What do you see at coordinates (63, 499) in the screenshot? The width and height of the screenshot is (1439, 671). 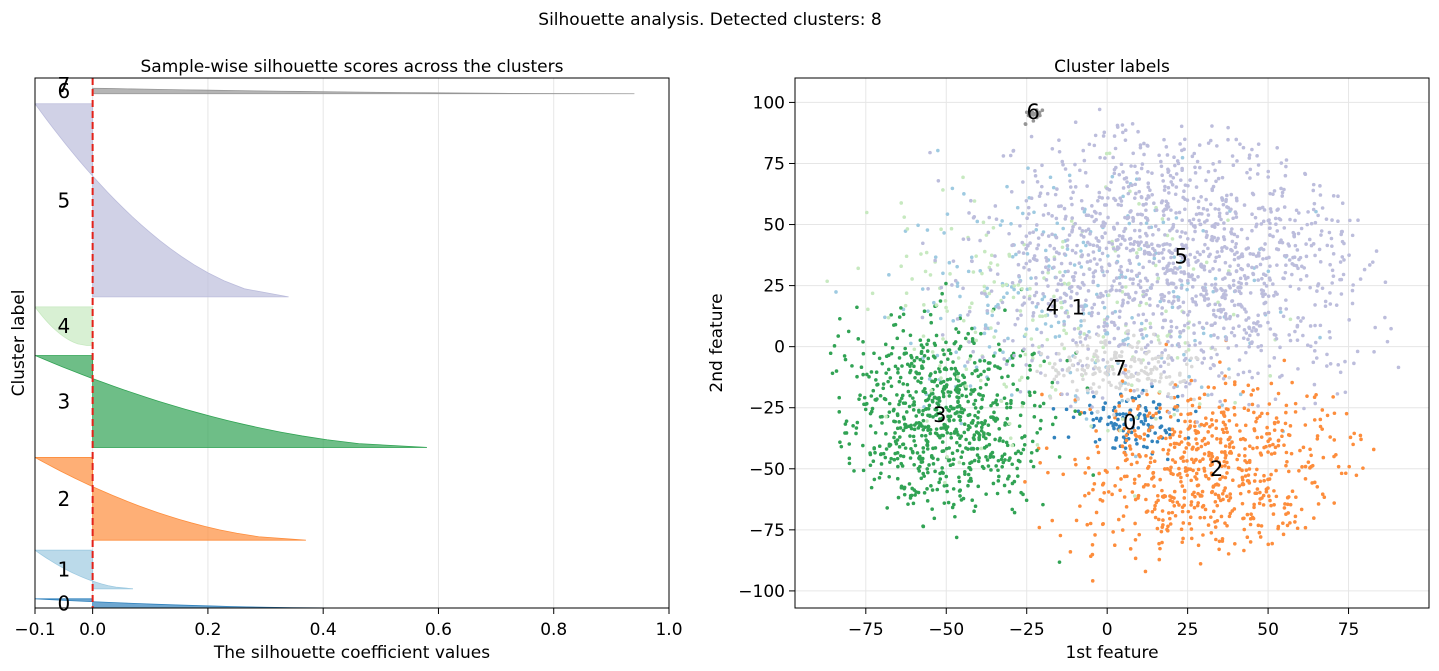 I see `silhouette-cluster-label: 2` at bounding box center [63, 499].